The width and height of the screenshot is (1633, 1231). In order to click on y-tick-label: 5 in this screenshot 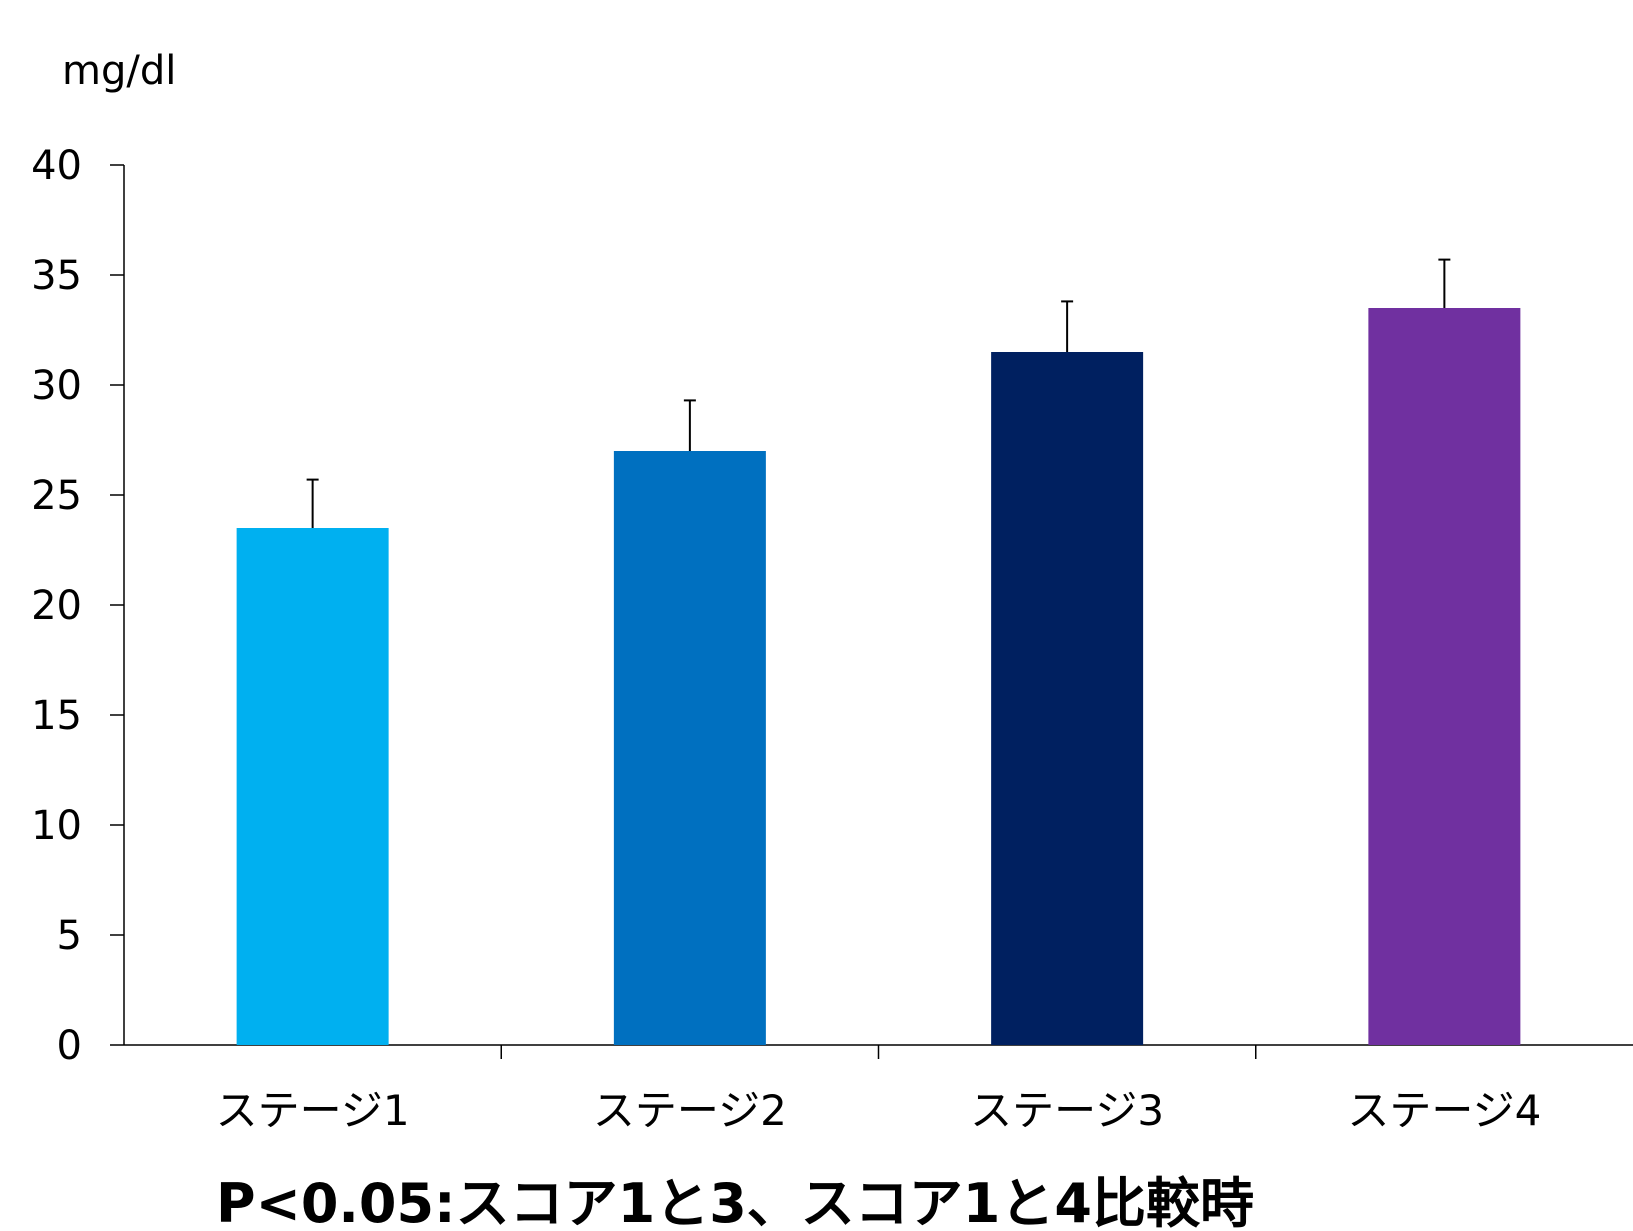, I will do `click(69, 936)`.